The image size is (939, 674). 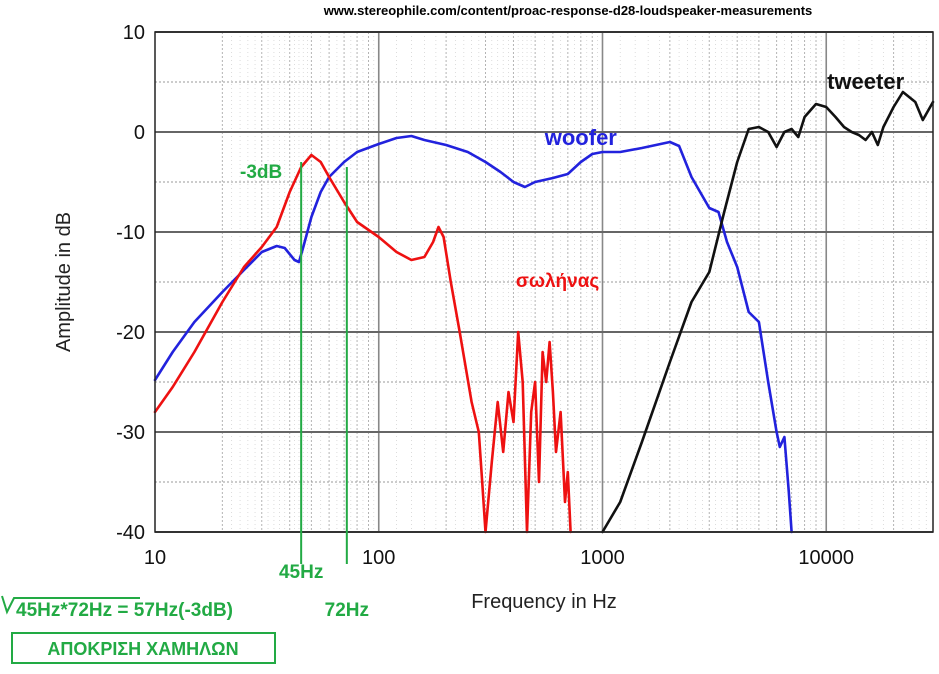 What do you see at coordinates (130, 333) in the screenshot?
I see `y-tick-label: -20` at bounding box center [130, 333].